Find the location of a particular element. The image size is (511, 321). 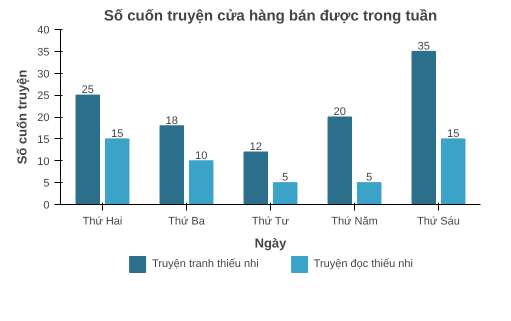

y-tick-label: 15 is located at coordinates (43, 140).